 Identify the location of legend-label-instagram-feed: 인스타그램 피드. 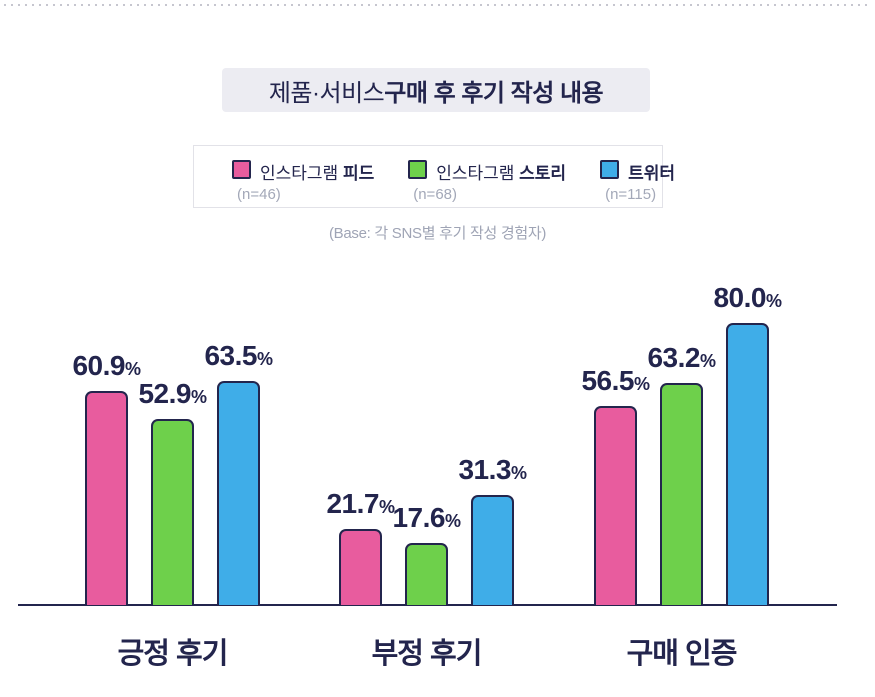
(317, 173).